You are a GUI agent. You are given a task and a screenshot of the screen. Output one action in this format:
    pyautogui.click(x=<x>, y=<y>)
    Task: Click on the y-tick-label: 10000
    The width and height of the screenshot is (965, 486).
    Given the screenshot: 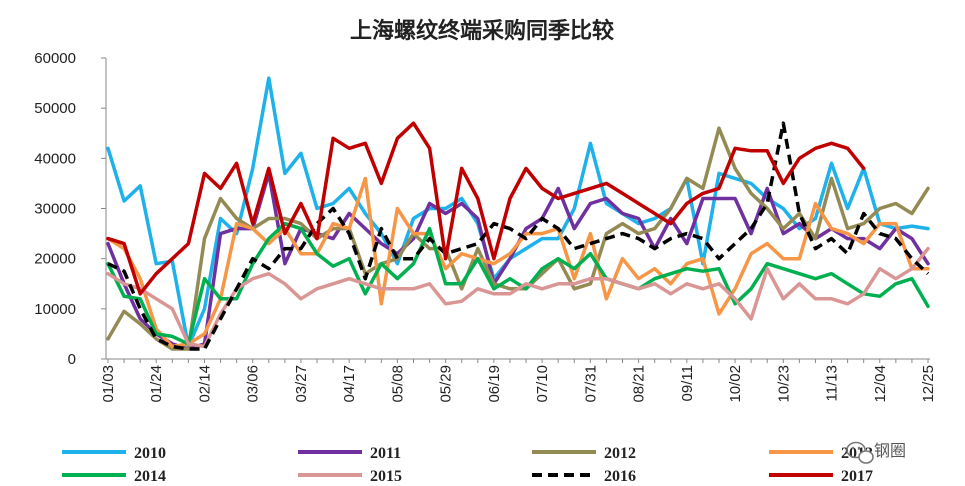 What is the action you would take?
    pyautogui.click(x=55, y=309)
    